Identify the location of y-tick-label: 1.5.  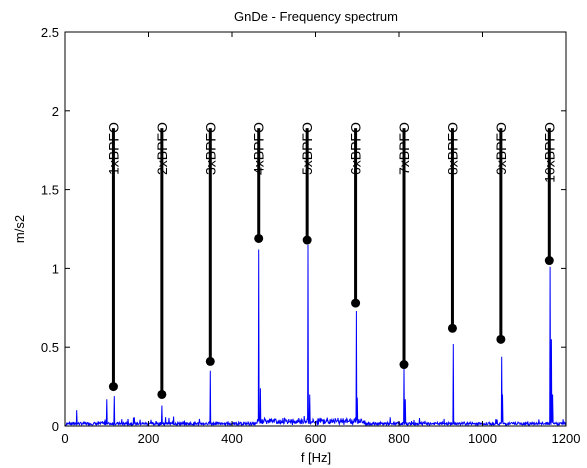
(50, 190).